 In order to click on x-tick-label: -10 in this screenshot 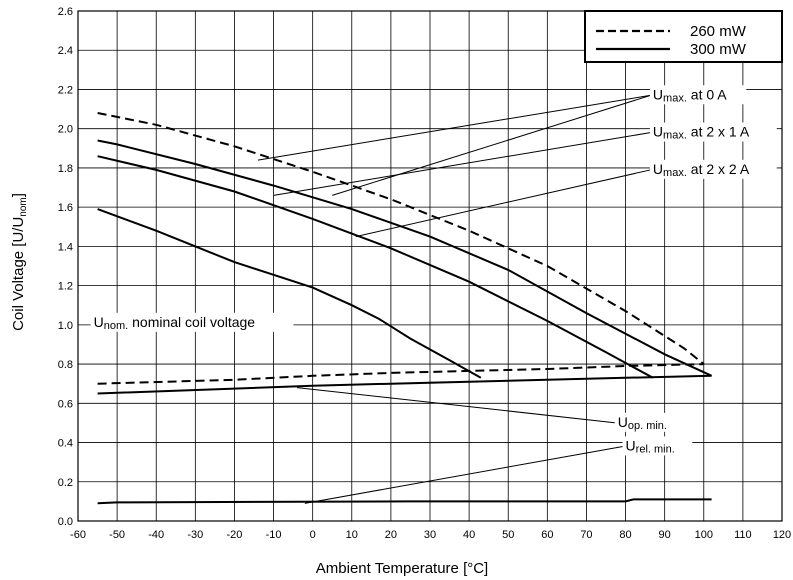, I will do `click(274, 535)`.